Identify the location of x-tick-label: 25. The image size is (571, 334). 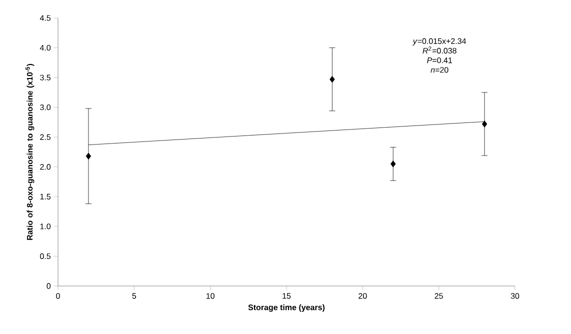
(438, 296).